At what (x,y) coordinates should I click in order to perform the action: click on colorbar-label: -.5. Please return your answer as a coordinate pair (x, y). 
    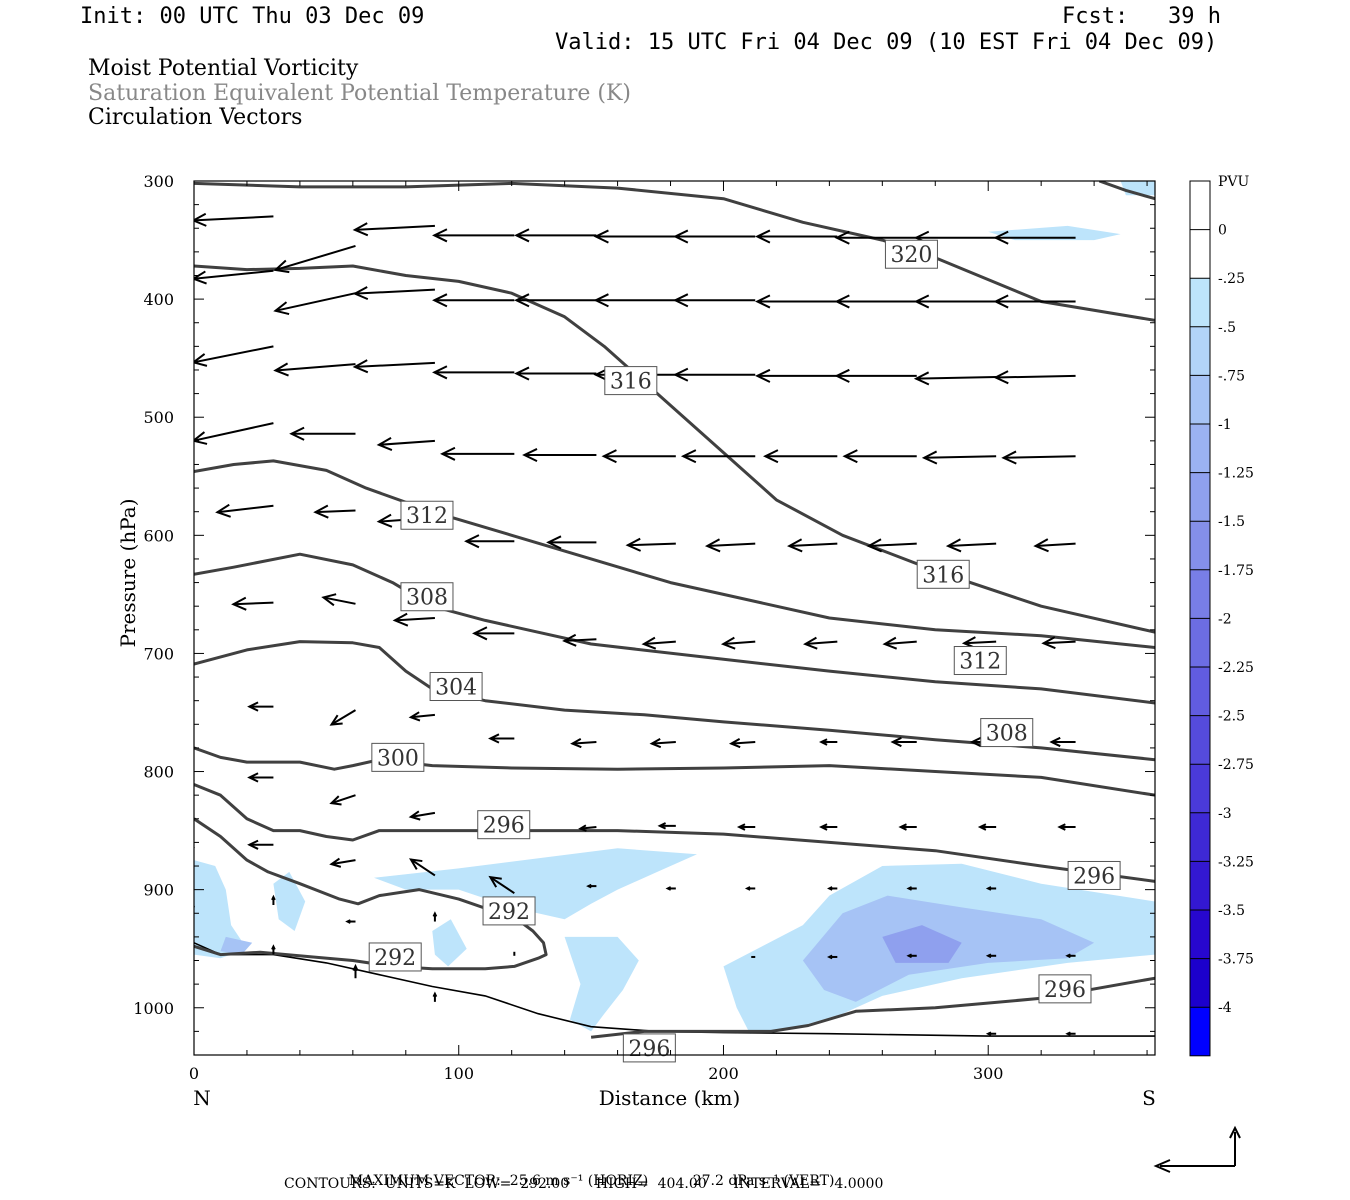
    Looking at the image, I should click on (1227, 328).